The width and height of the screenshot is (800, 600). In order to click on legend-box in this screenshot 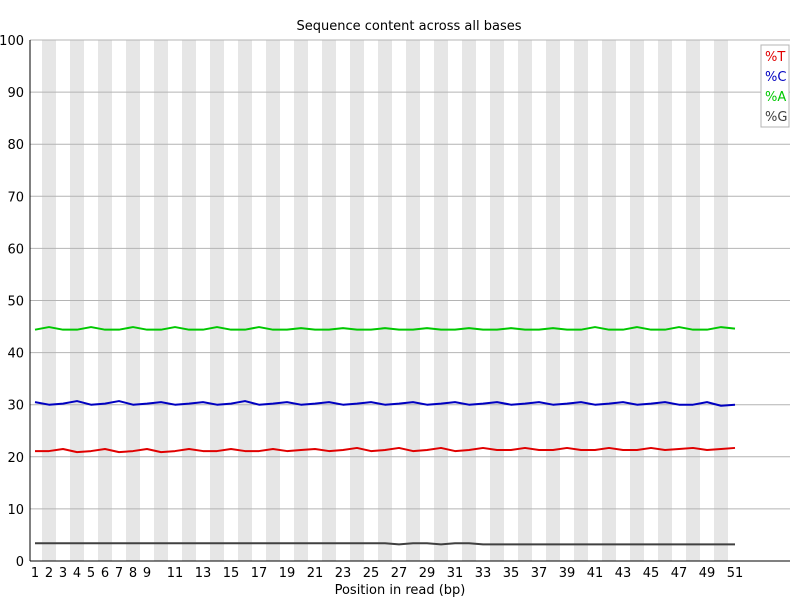, I will do `click(775, 86)`.